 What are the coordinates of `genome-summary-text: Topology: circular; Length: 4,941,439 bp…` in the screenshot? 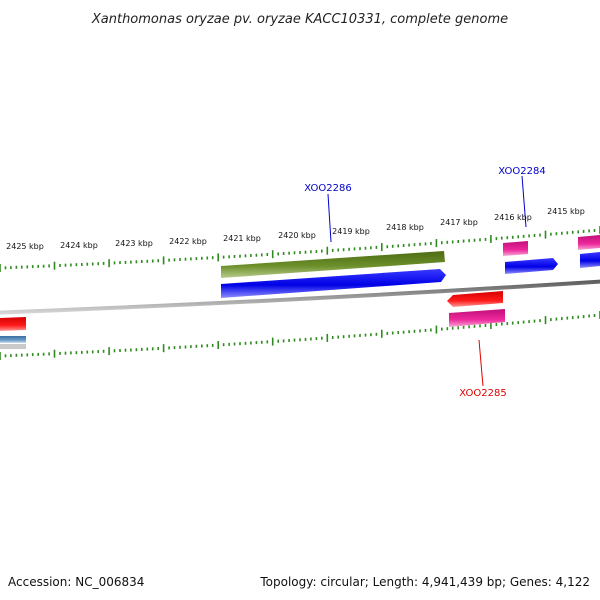 It's located at (424, 582).